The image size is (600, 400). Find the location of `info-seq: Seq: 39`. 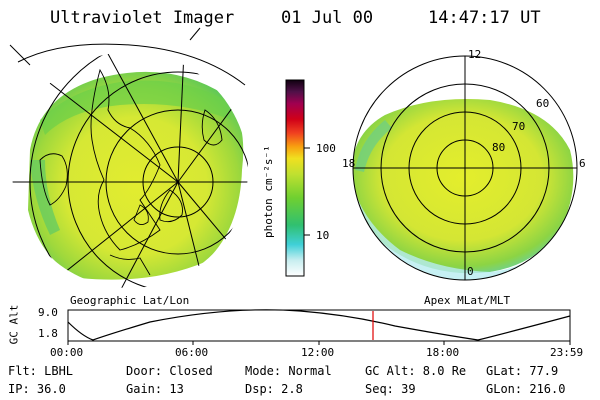

info-seq: Seq: 39 is located at coordinates (390, 389).